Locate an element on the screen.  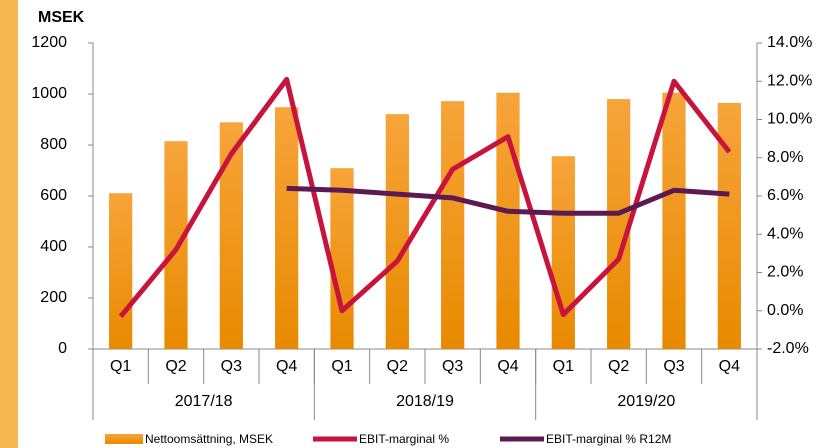
y-tick-label: 1200 is located at coordinates (49, 42).